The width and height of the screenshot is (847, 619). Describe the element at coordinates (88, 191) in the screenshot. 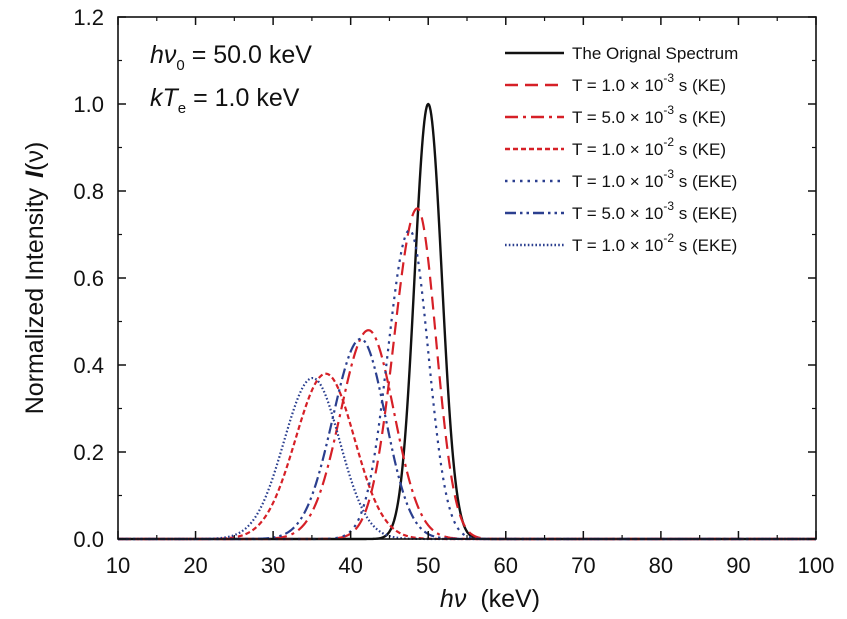

I see `y-tick-label: 0.8` at that location.